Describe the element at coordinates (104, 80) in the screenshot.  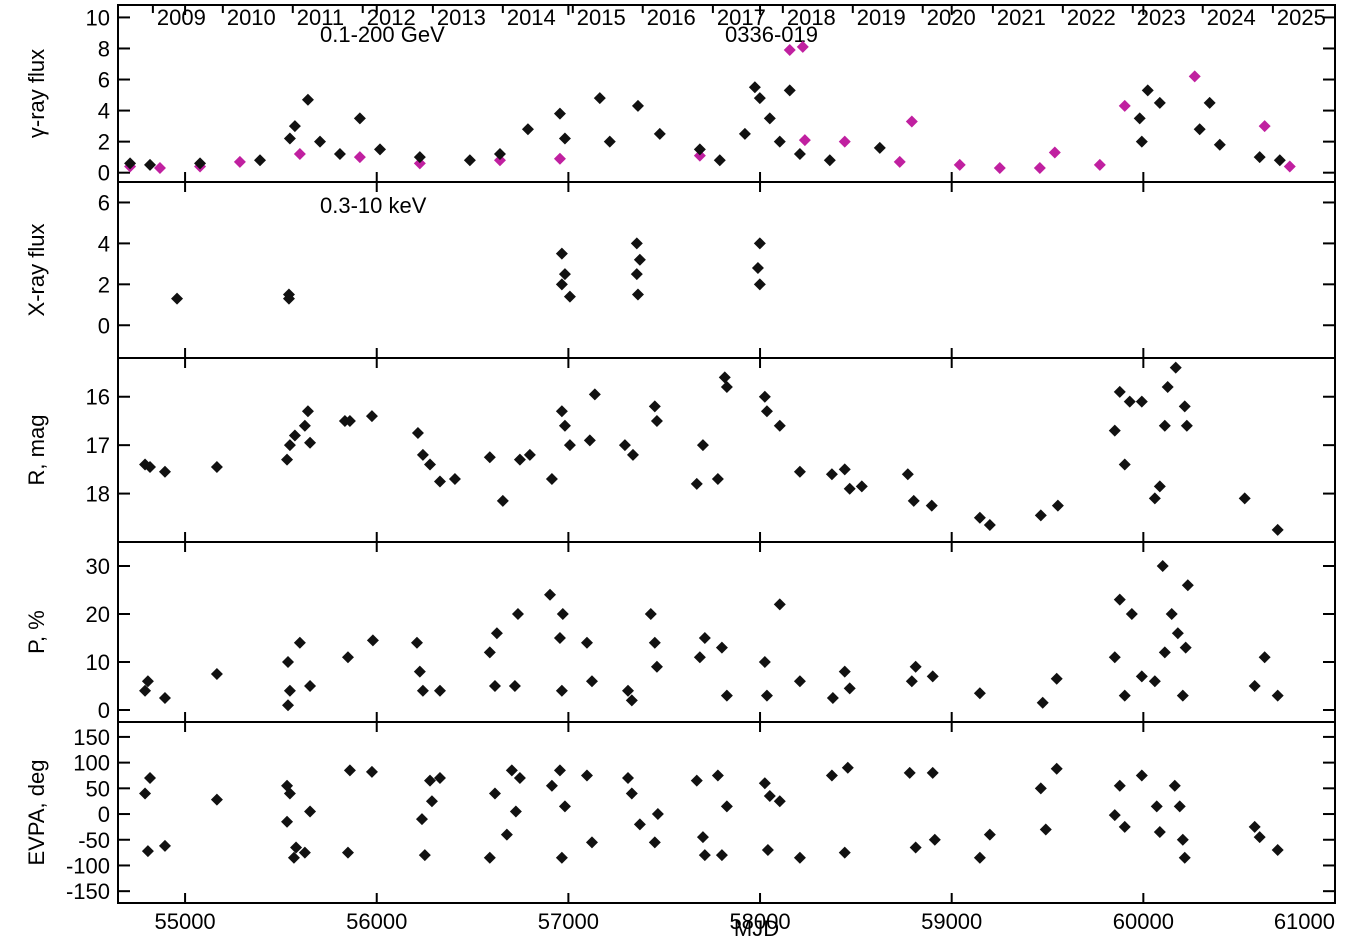
I see `y-tick-label: 6` at that location.